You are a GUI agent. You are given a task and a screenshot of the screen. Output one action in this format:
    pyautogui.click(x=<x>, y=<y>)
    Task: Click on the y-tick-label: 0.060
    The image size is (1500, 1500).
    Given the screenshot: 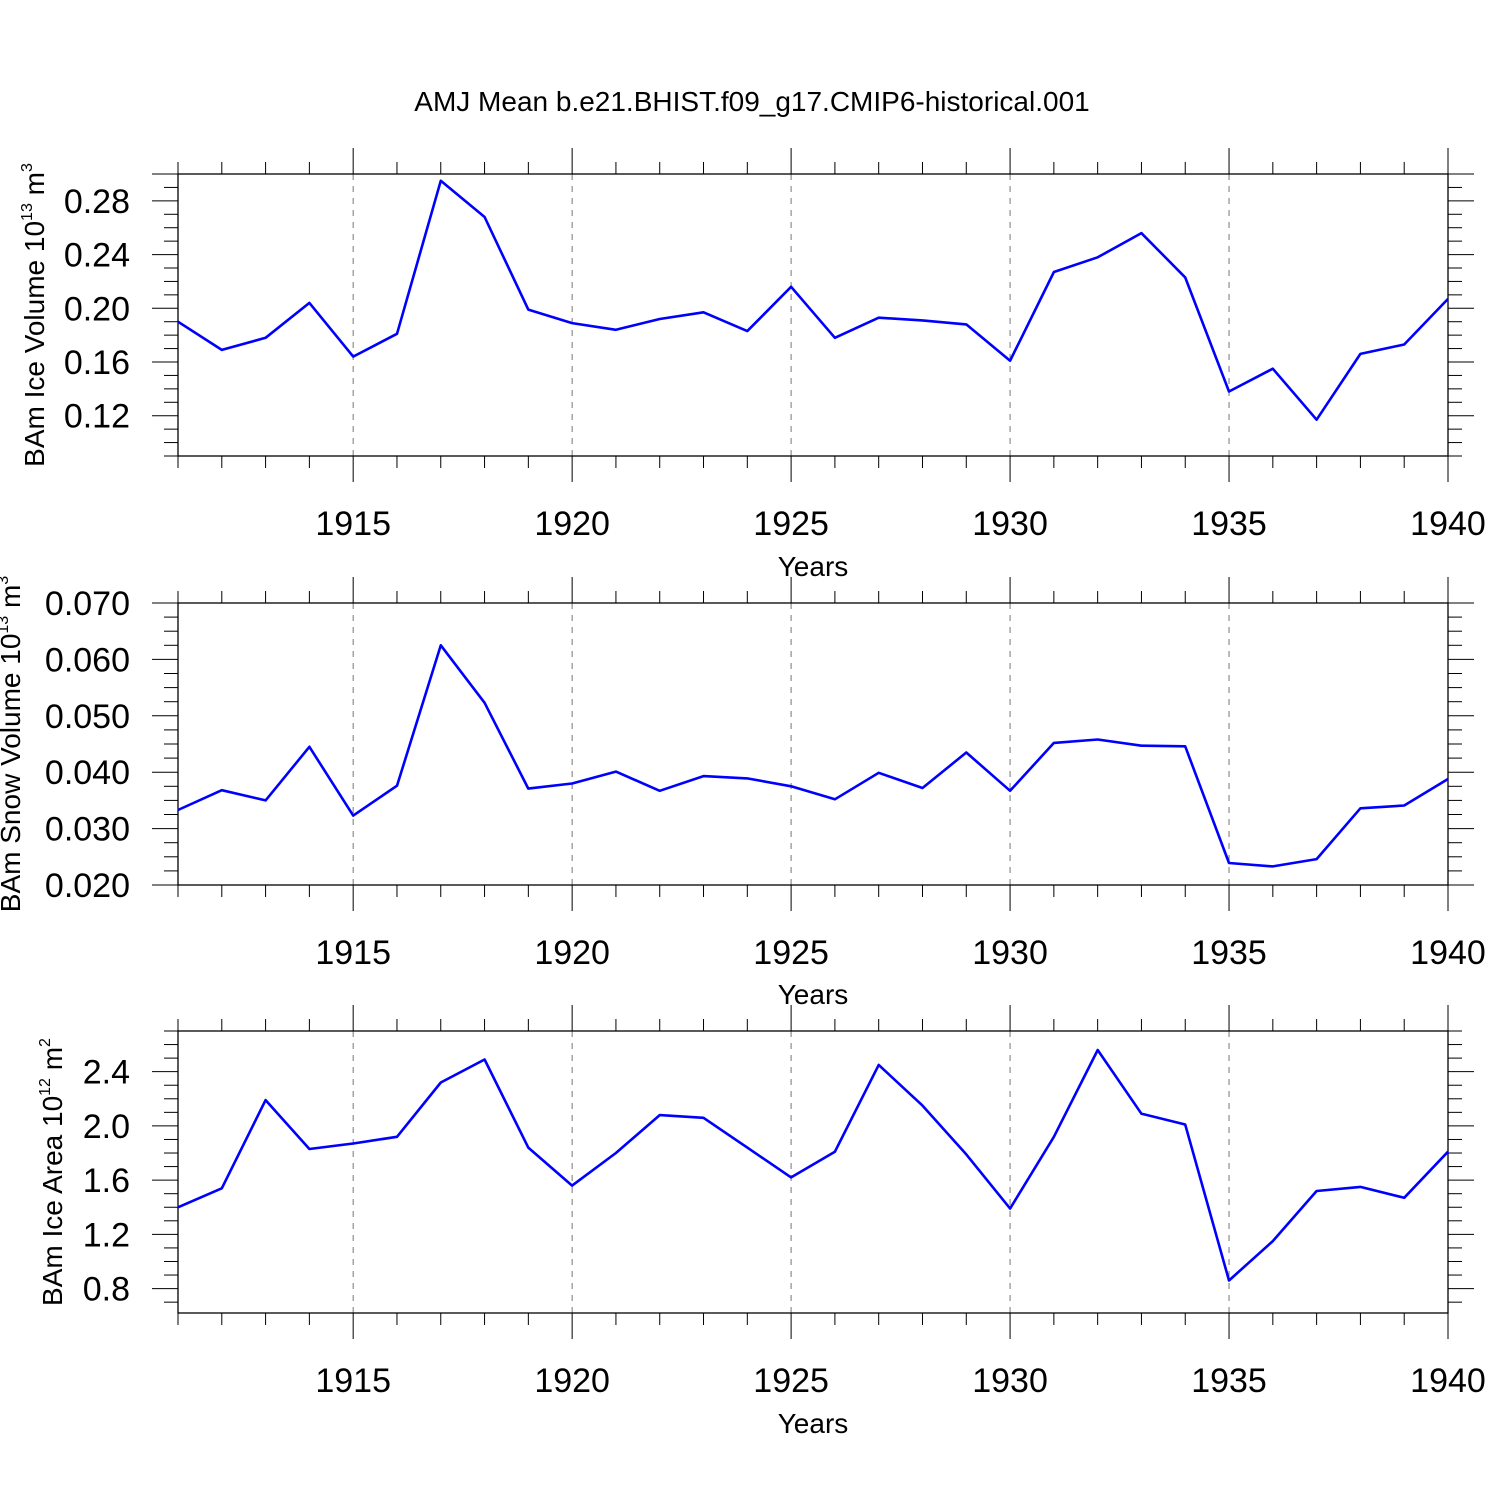 What is the action you would take?
    pyautogui.click(x=87, y=660)
    